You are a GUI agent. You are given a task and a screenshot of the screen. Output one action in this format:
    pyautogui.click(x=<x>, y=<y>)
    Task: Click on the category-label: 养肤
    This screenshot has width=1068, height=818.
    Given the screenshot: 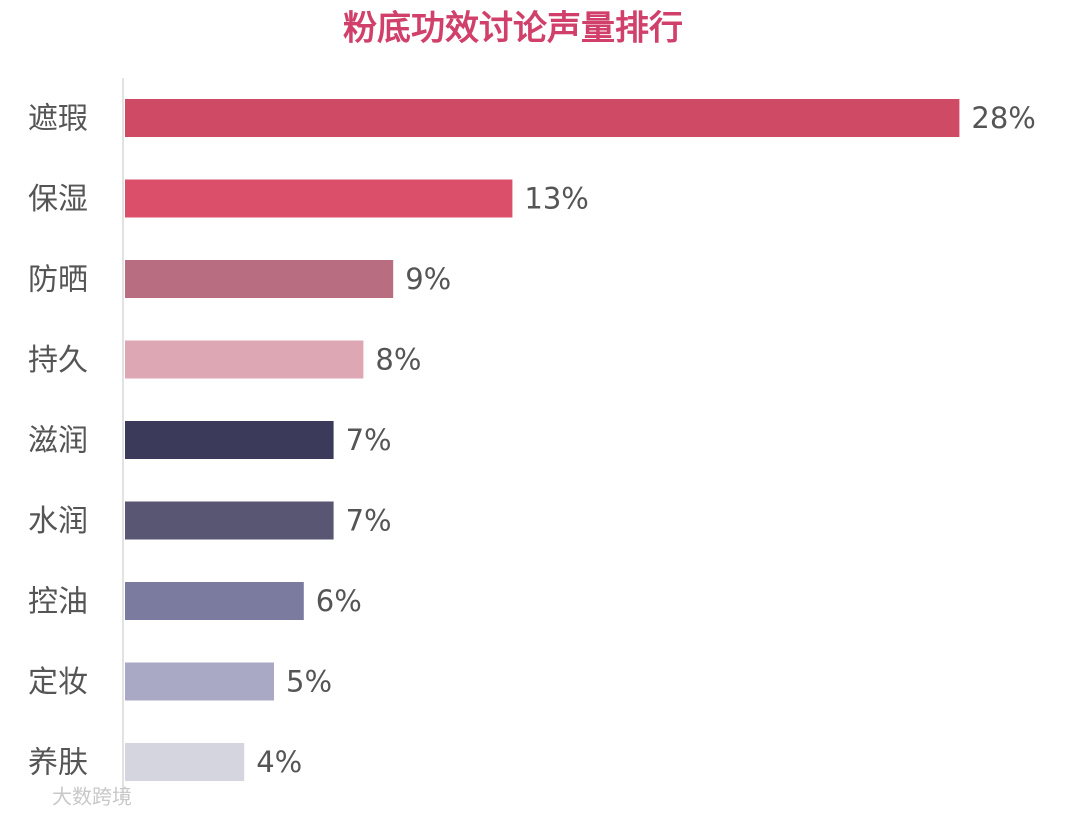 What is the action you would take?
    pyautogui.click(x=58, y=763)
    